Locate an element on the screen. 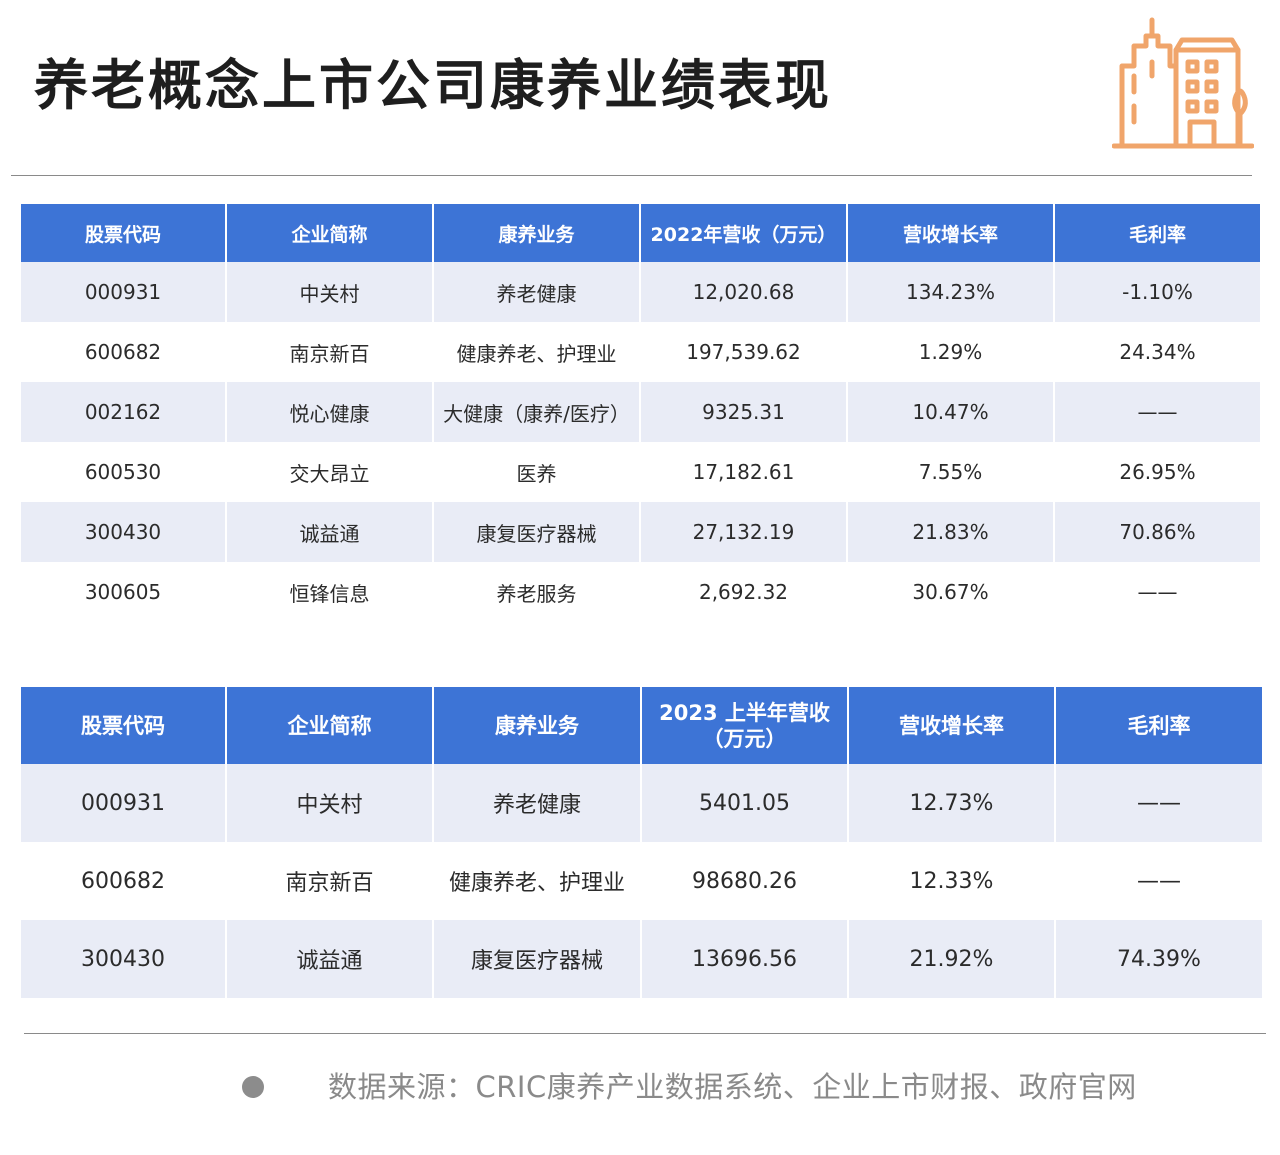 This screenshot has width=1280, height=1155. table-header-row: 股票代码 企业简称 康养业务 2023 上半年营收（万元） 营收增长率 毛利率 is located at coordinates (641, 725).